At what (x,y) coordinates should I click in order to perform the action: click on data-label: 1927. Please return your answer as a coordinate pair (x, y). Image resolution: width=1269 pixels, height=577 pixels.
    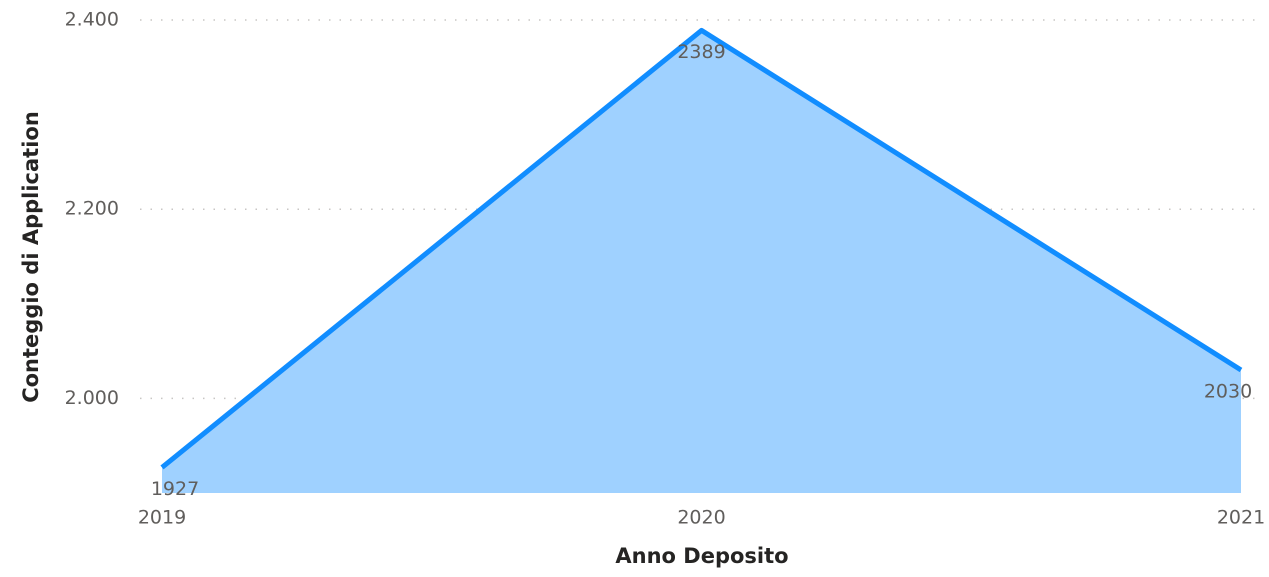
    Looking at the image, I should click on (175, 489).